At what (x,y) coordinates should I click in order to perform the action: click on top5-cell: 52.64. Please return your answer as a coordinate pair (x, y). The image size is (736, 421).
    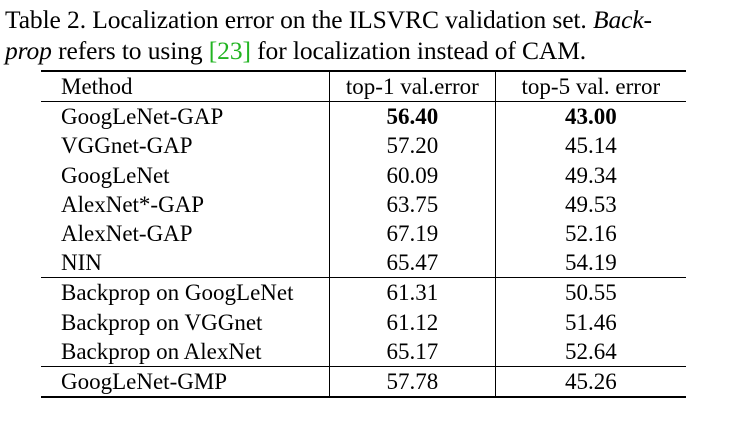
    Looking at the image, I should click on (590, 351).